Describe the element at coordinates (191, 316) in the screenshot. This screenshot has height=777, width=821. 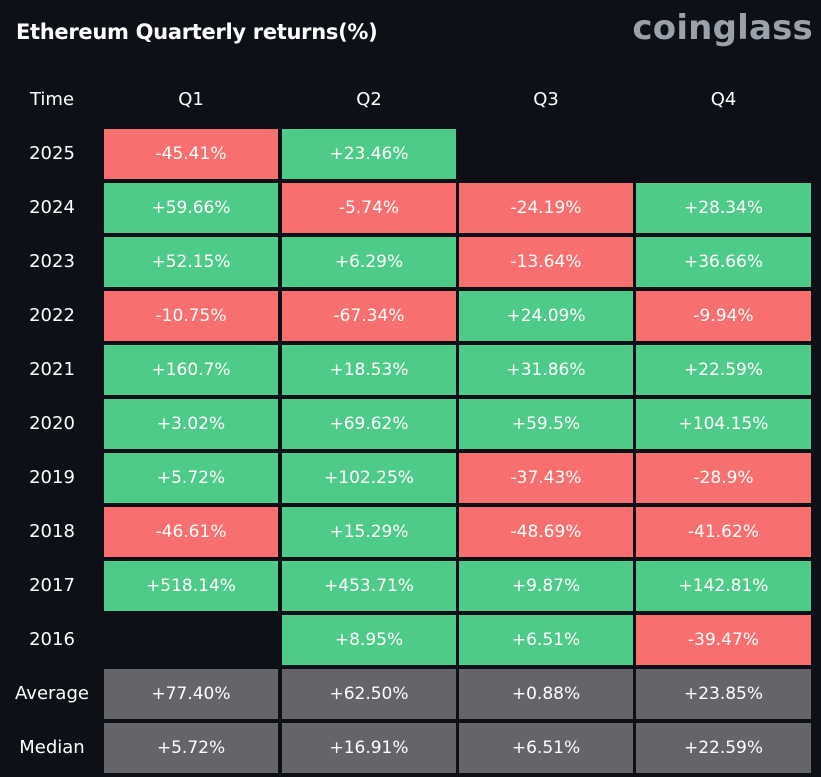
I see `return-cell: -10.75%` at that location.